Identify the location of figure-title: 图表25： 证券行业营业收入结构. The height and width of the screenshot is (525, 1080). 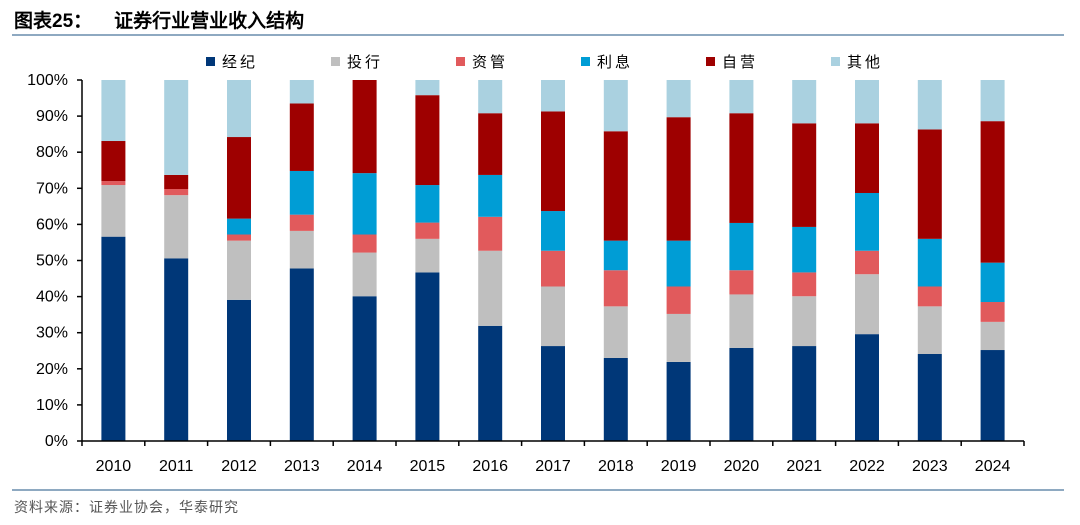
(159, 19).